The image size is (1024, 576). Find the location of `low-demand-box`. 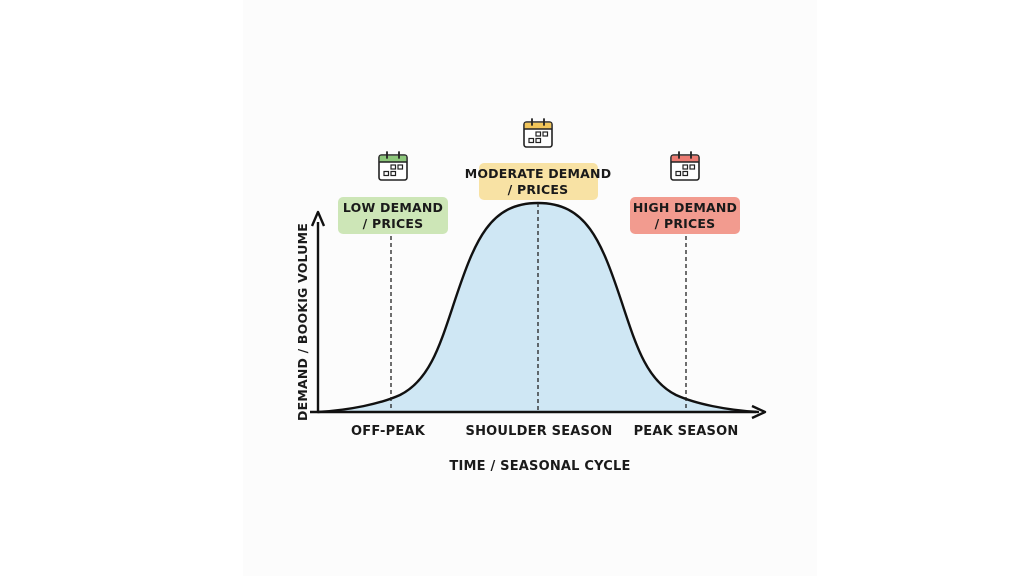

low-demand-box is located at coordinates (393, 215).